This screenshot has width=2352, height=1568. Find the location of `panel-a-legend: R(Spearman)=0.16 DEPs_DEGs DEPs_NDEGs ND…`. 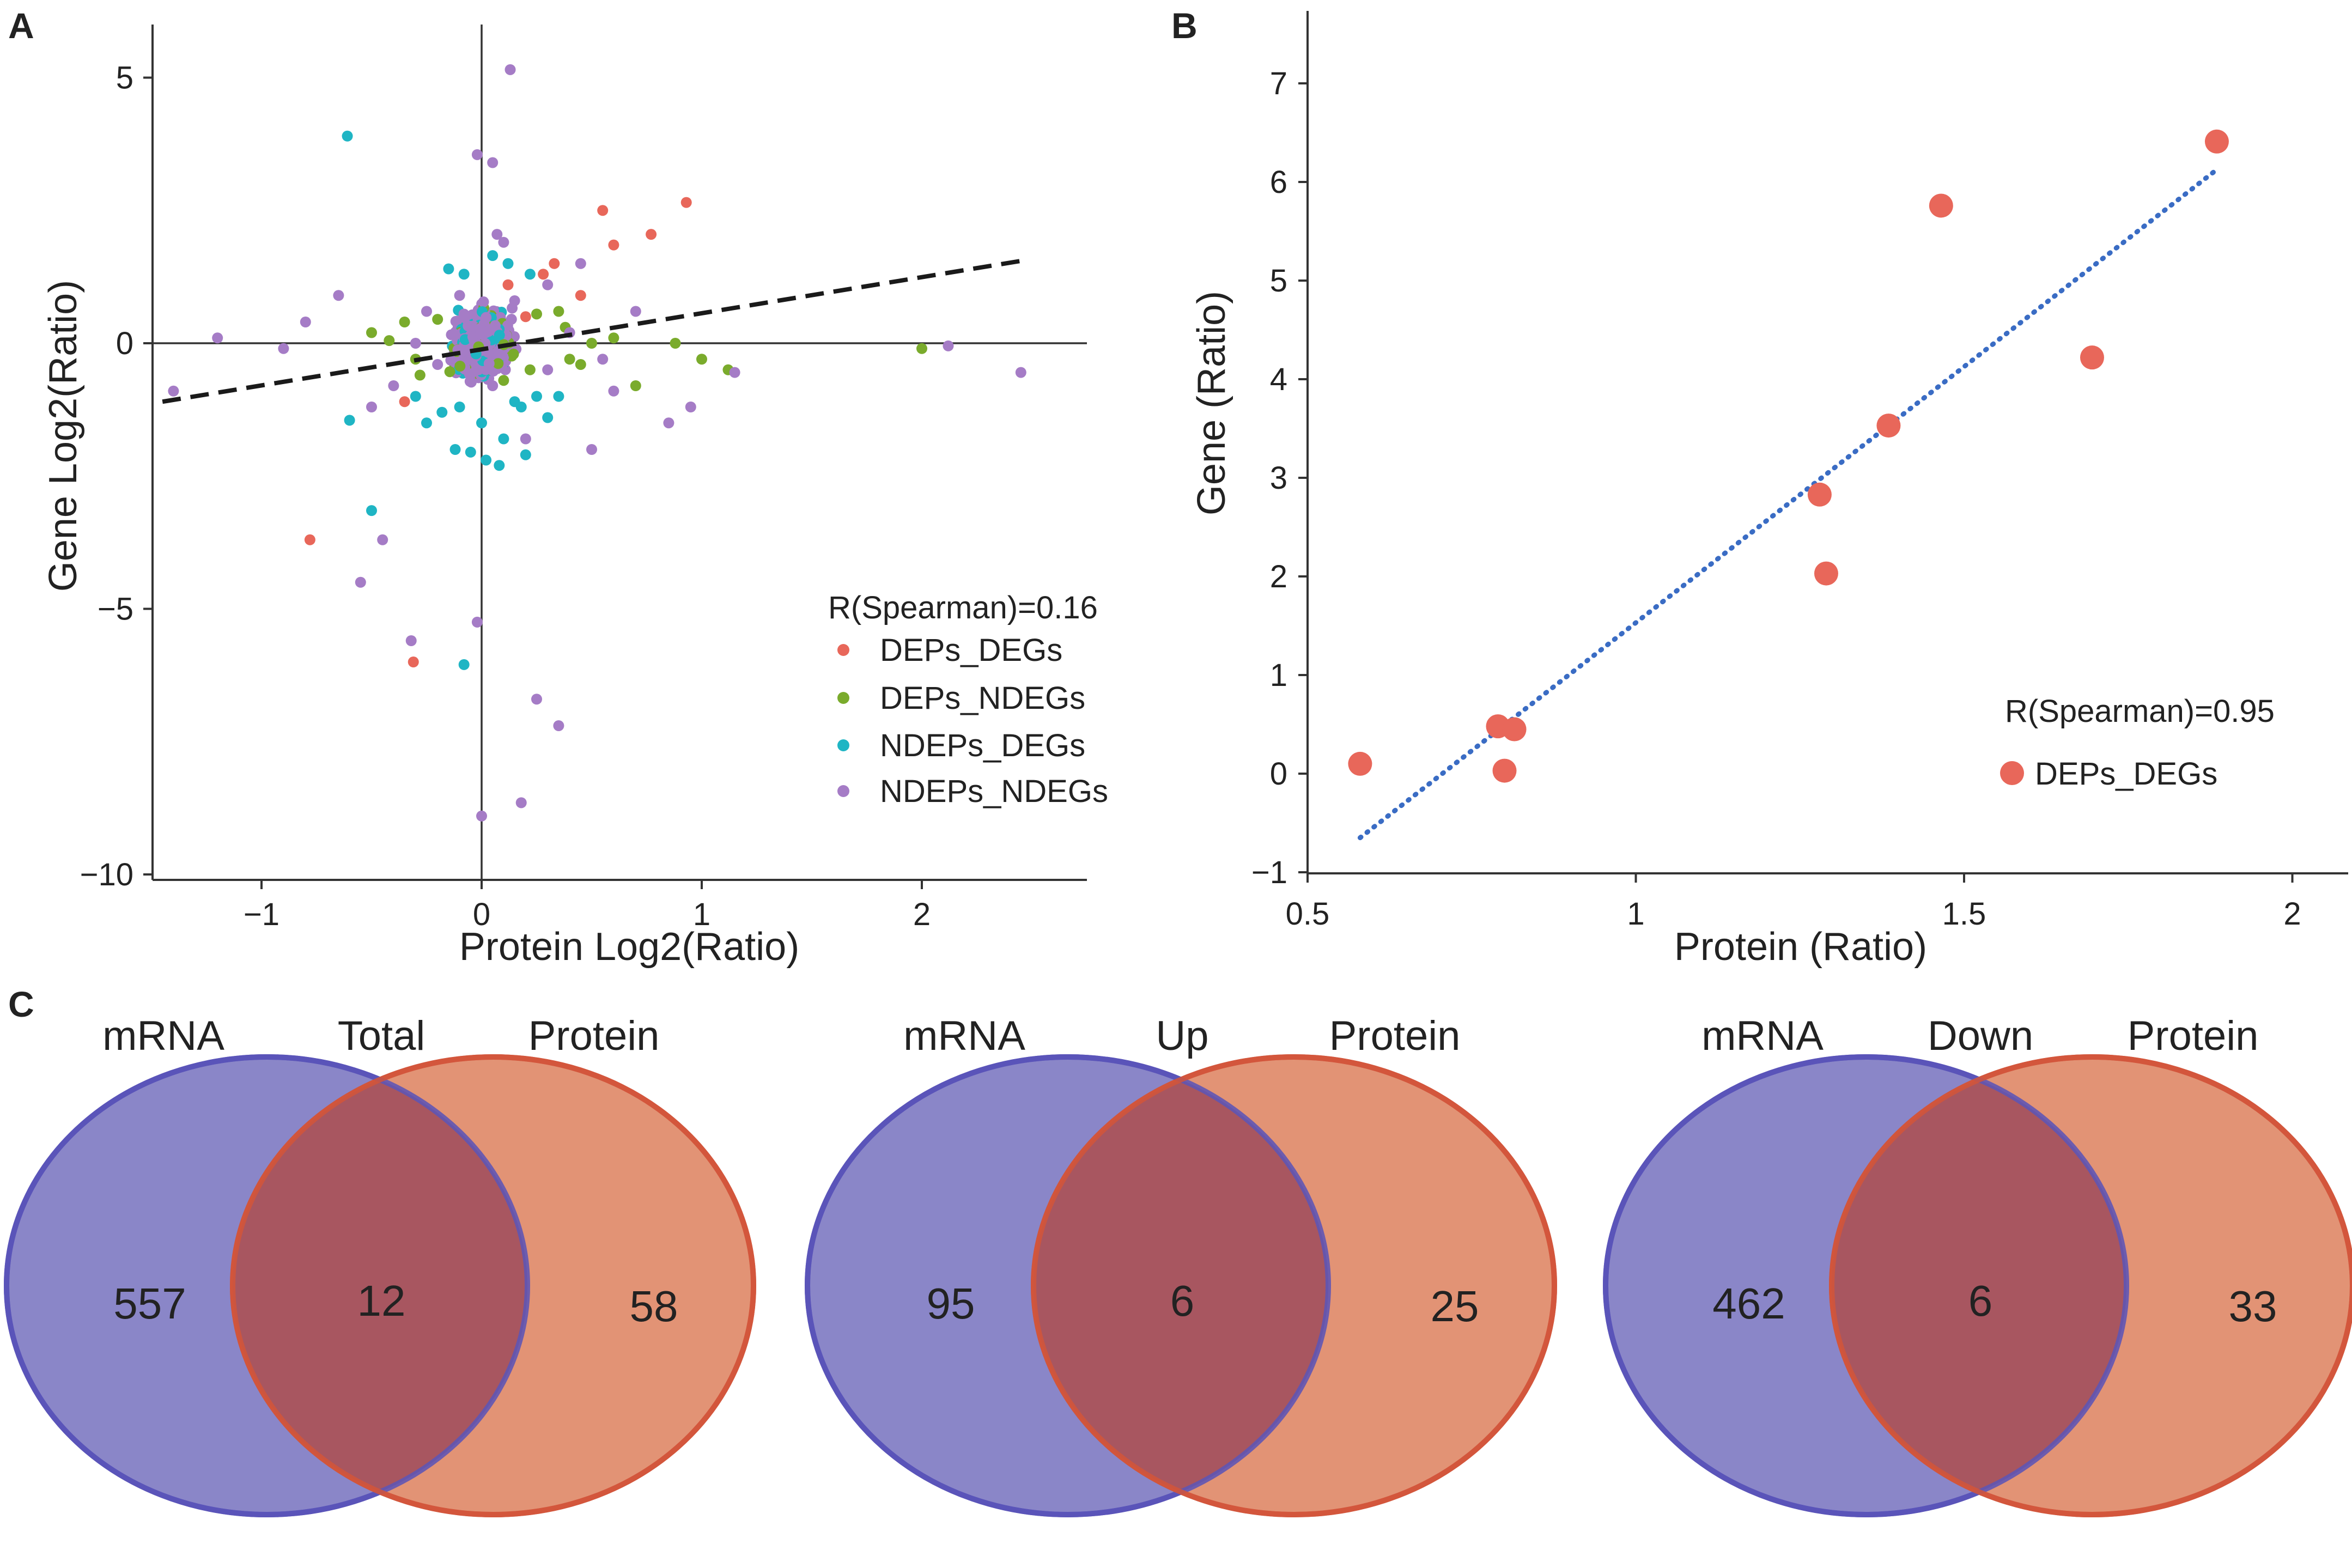

panel-a-legend: R(Spearman)=0.16 DEPs_DEGs DEPs_NDEGs ND… is located at coordinates (968, 699).